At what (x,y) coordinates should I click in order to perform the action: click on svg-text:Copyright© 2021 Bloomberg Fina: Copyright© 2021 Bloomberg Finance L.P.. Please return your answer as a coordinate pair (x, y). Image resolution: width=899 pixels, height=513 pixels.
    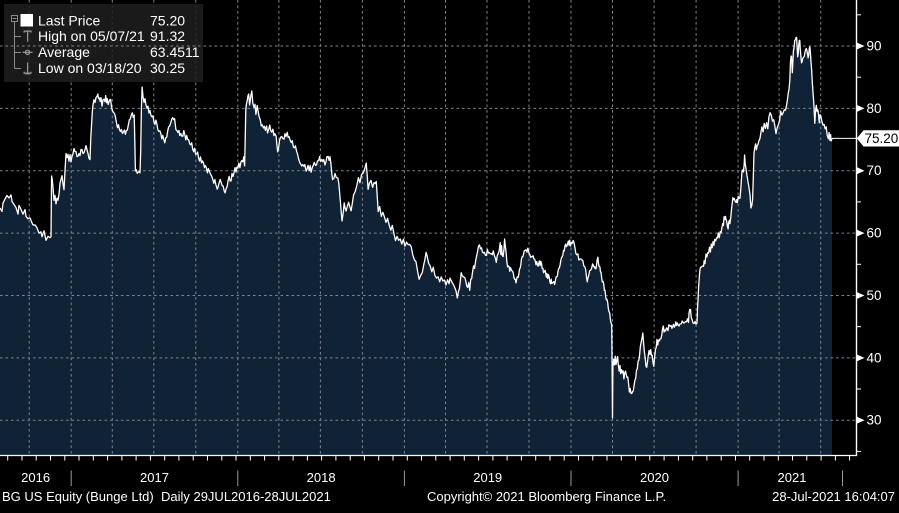
    Looking at the image, I should click on (546, 496).